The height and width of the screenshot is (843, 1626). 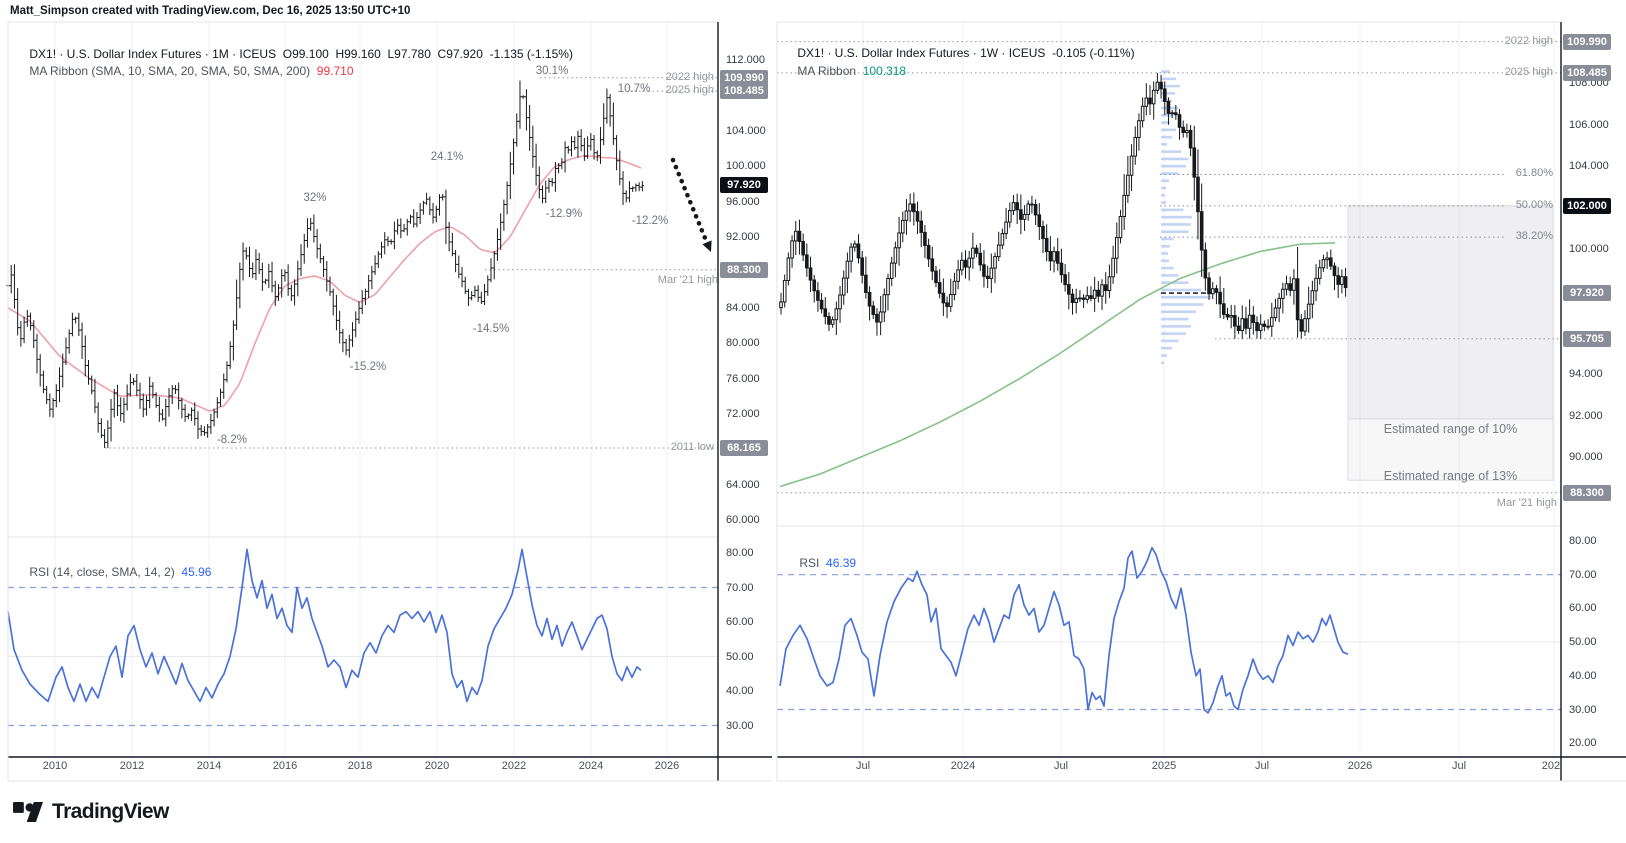 I want to click on left-rsi-legend: RSI (14, close, SMA, 14, 2) 45.96, so click(x=113, y=572).